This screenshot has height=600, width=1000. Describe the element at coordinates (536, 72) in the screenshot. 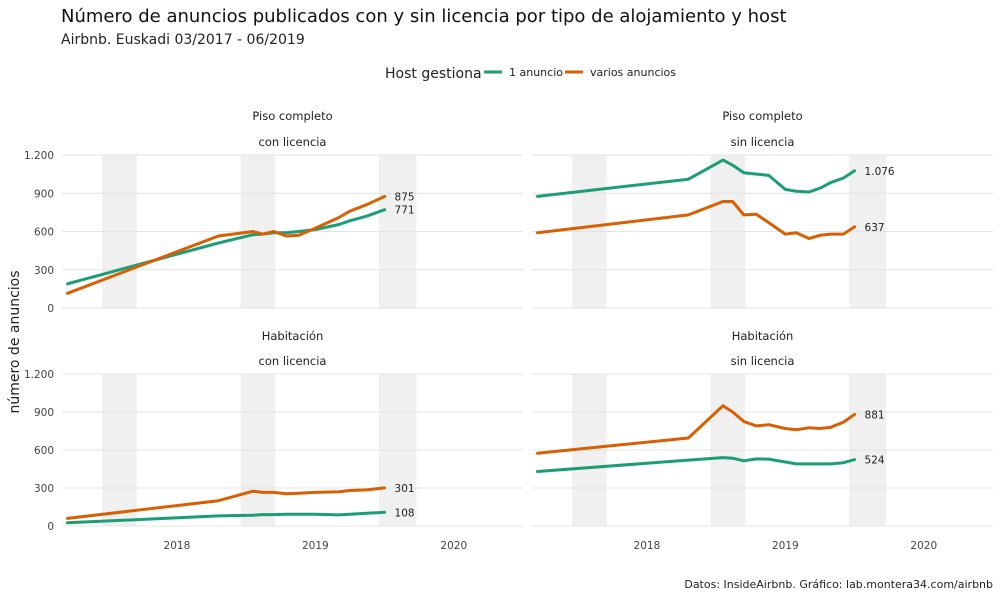

I see `legend-label-1-anuncio: 1 anuncio` at that location.